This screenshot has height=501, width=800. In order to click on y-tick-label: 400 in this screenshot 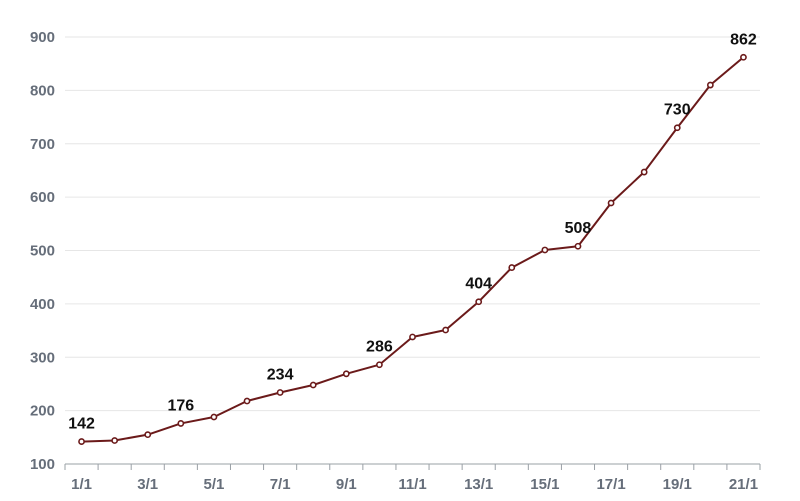, I will do `click(42, 304)`.